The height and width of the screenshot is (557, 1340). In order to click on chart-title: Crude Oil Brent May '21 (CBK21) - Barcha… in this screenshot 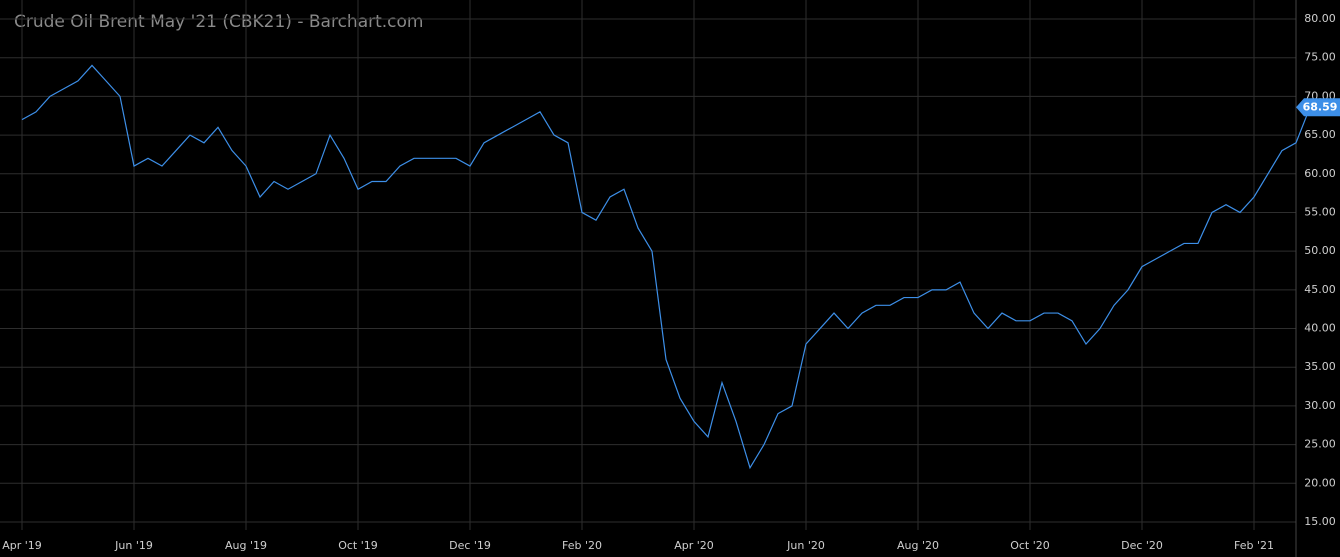, I will do `click(218, 22)`.